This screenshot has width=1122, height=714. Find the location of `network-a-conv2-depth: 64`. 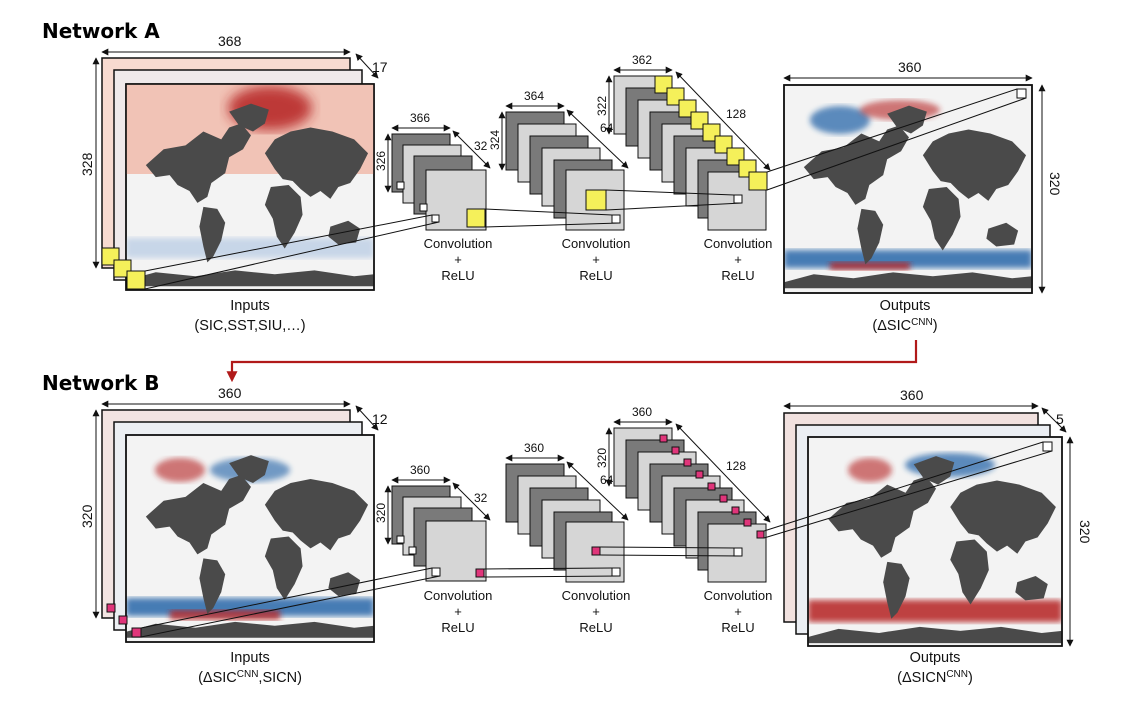

network-a-conv2-depth: 64 is located at coordinates (607, 128).